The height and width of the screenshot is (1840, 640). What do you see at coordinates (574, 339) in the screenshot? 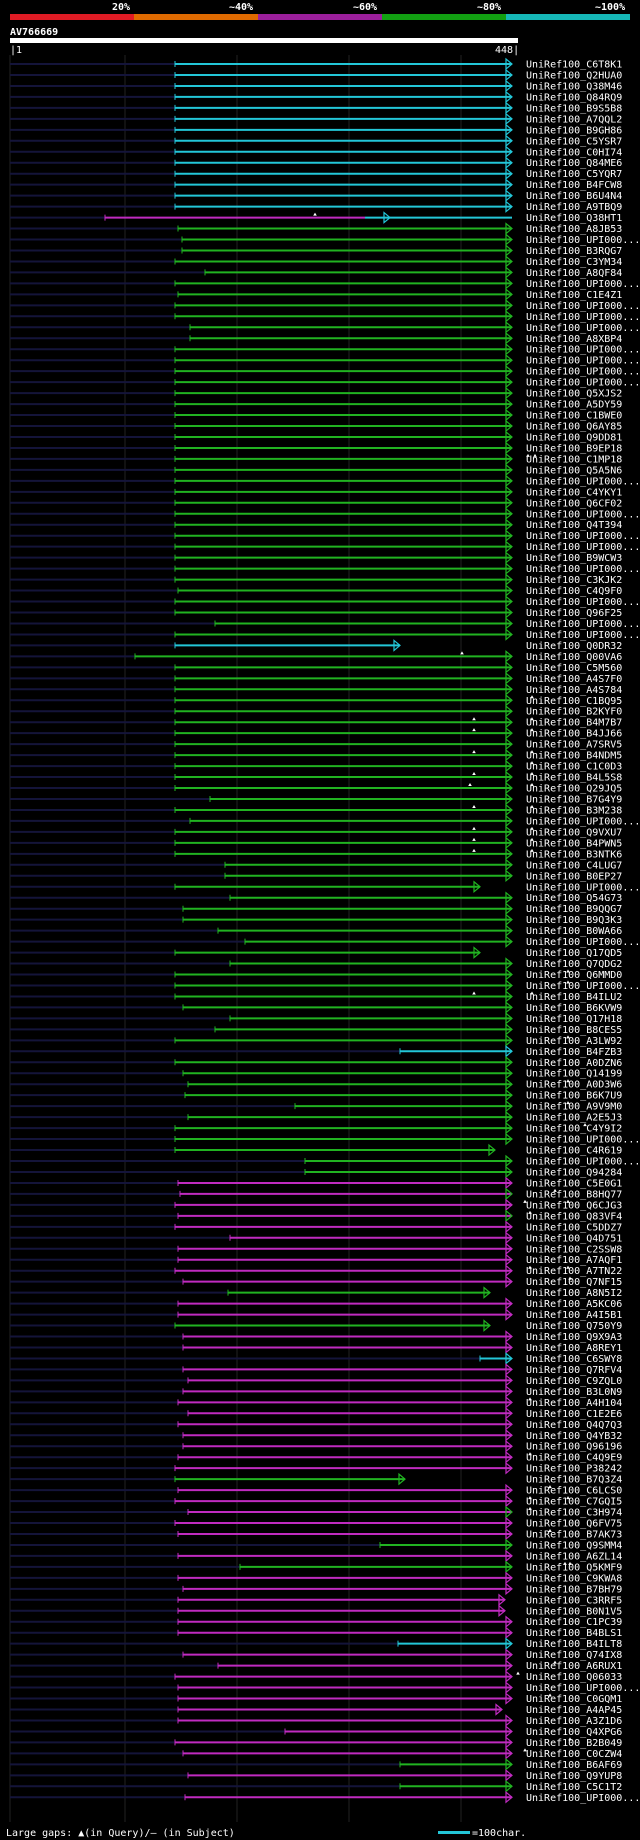
I see `hit-label: UniRef100_A8XBP4` at bounding box center [574, 339].